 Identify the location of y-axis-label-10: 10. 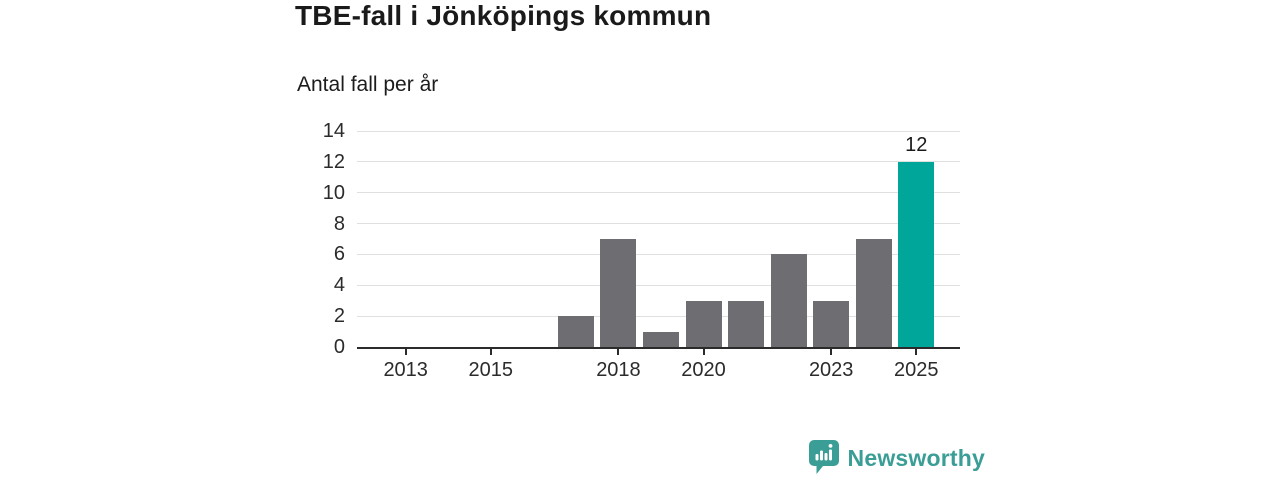
(333, 192).